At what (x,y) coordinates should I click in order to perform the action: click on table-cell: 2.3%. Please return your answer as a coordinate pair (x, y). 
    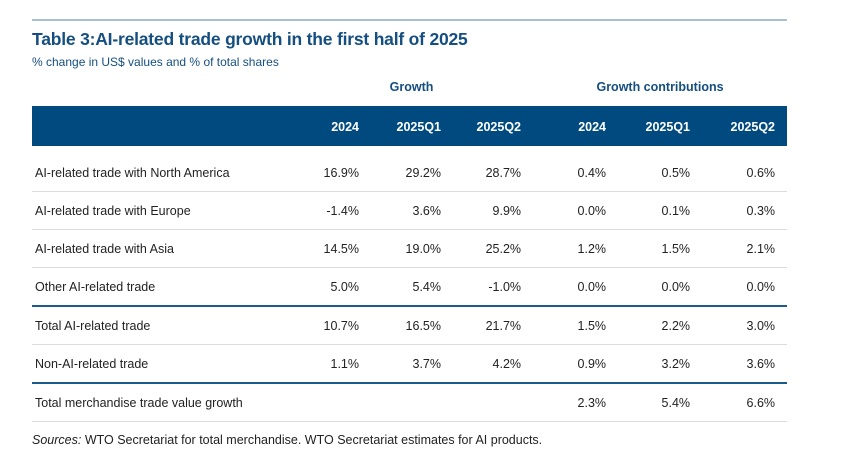
    Looking at the image, I should click on (576, 402).